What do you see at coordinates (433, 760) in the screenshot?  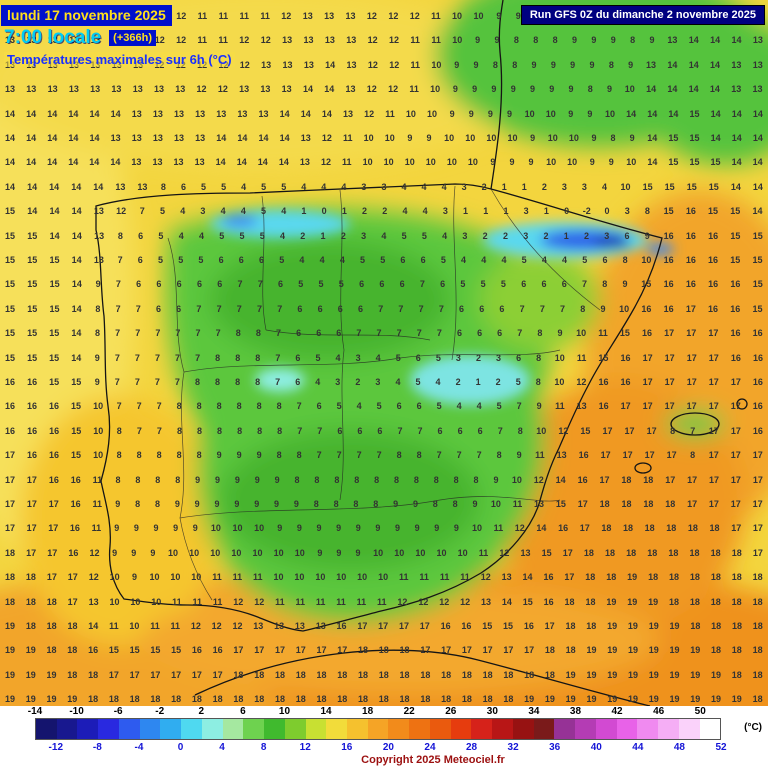 I see `copyright-text: Copyright 2025 Meteociel.fr` at bounding box center [433, 760].